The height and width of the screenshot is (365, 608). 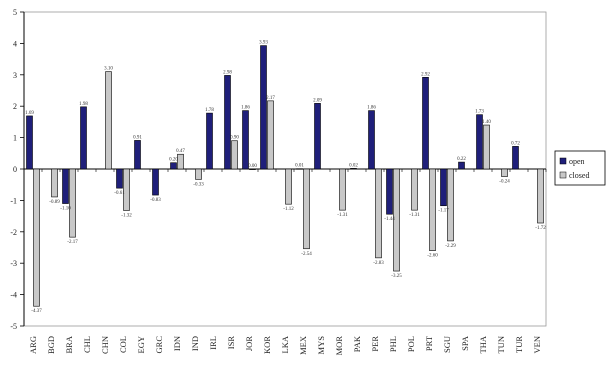 What do you see at coordinates (213, 343) in the screenshot?
I see `category-label-IRL: IRL` at bounding box center [213, 343].